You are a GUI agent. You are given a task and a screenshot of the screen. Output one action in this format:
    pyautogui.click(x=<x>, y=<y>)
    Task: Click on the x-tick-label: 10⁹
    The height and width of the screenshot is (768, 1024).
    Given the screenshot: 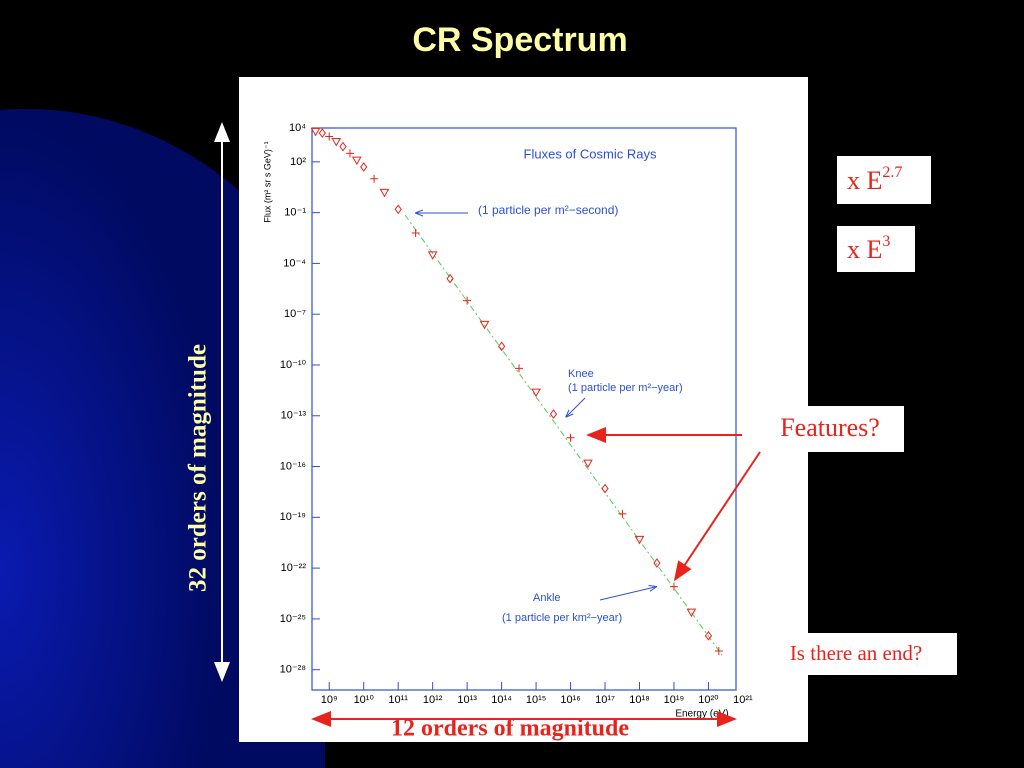 What is the action you would take?
    pyautogui.click(x=329, y=700)
    